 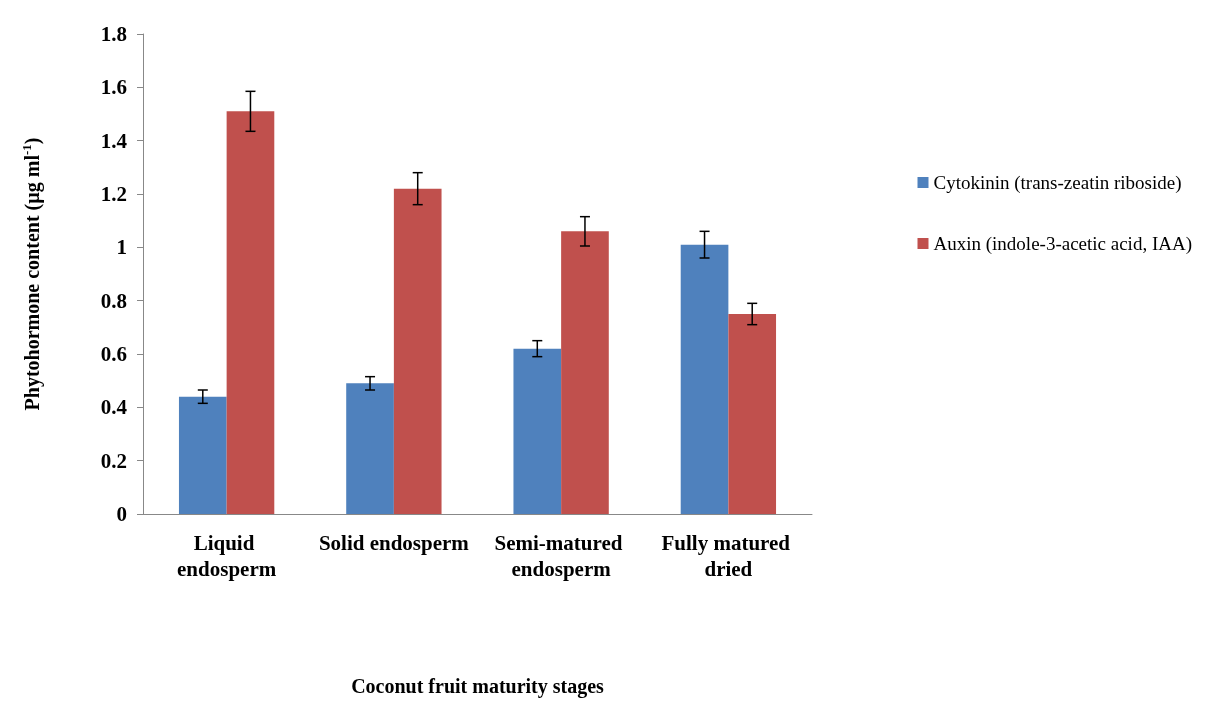 I want to click on y-tick-label: 1.2, so click(x=113, y=194).